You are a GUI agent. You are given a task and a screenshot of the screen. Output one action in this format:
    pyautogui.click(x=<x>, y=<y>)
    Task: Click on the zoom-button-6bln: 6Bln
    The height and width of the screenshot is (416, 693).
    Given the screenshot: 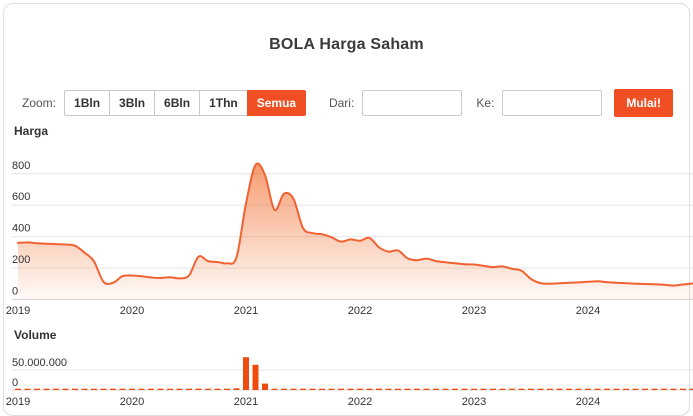 What is the action you would take?
    pyautogui.click(x=177, y=103)
    